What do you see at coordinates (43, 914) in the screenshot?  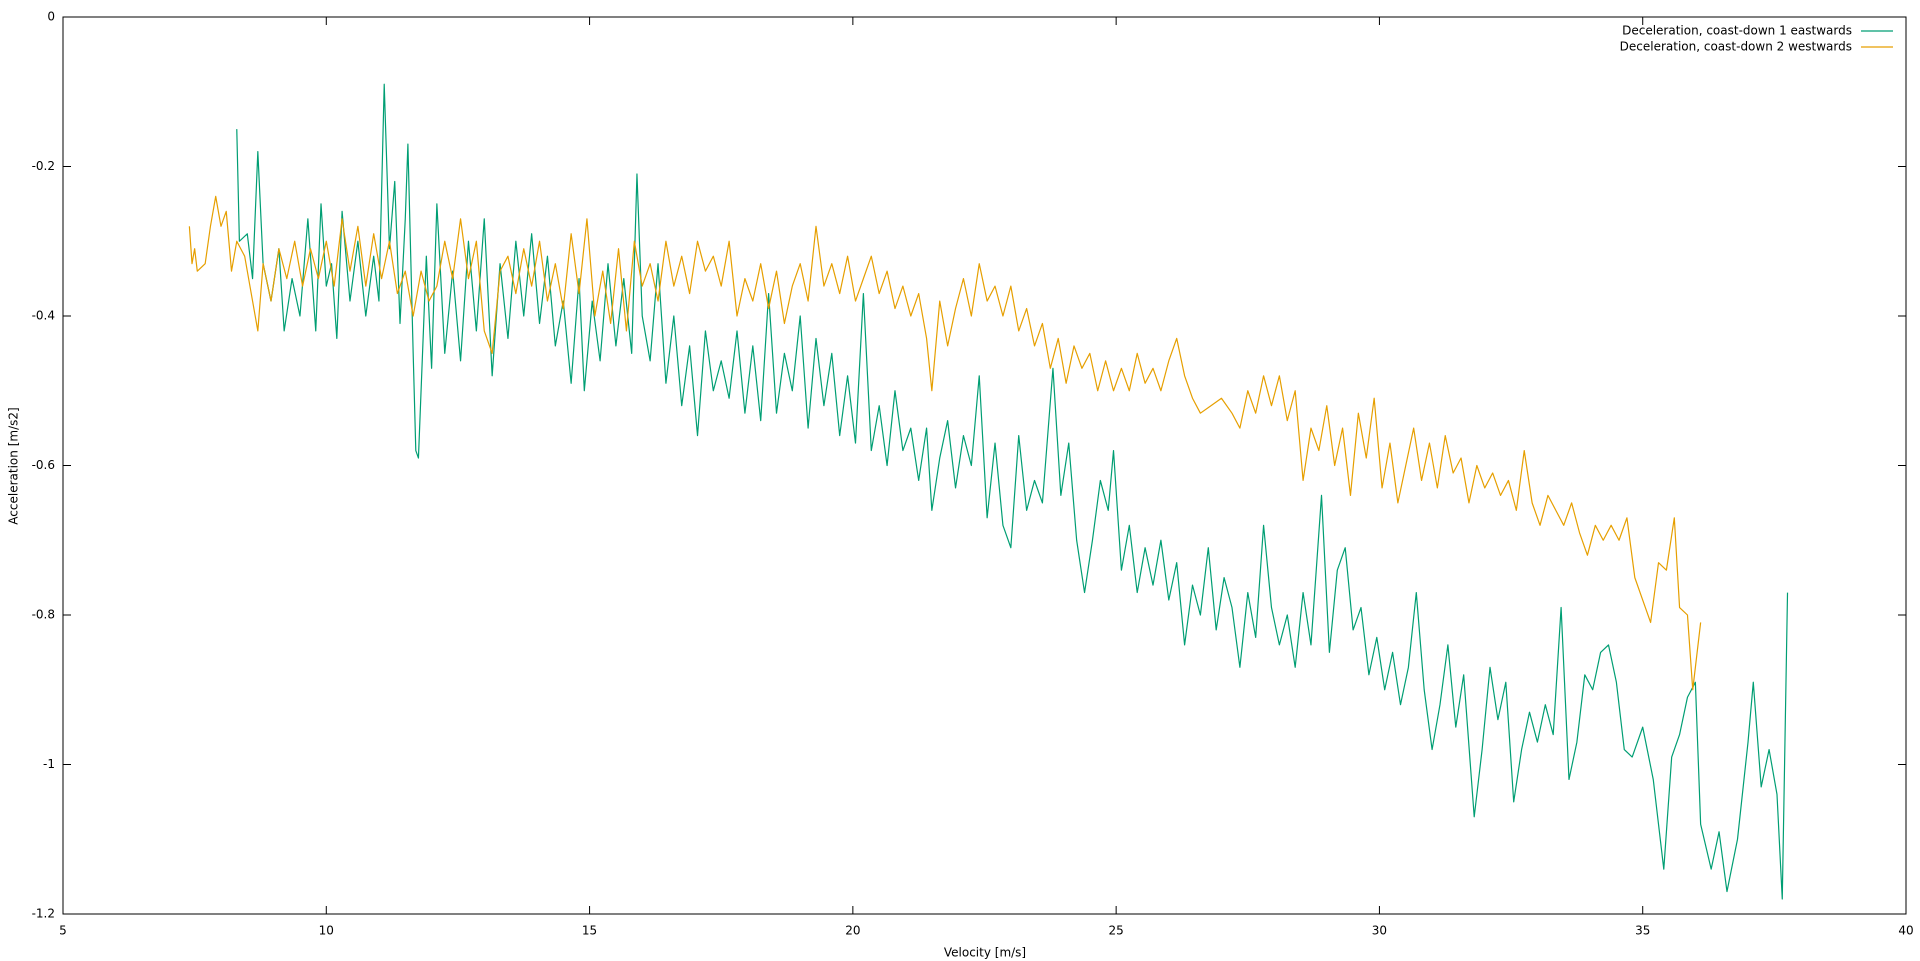 I see `y-tick-label: -1.2` at bounding box center [43, 914].